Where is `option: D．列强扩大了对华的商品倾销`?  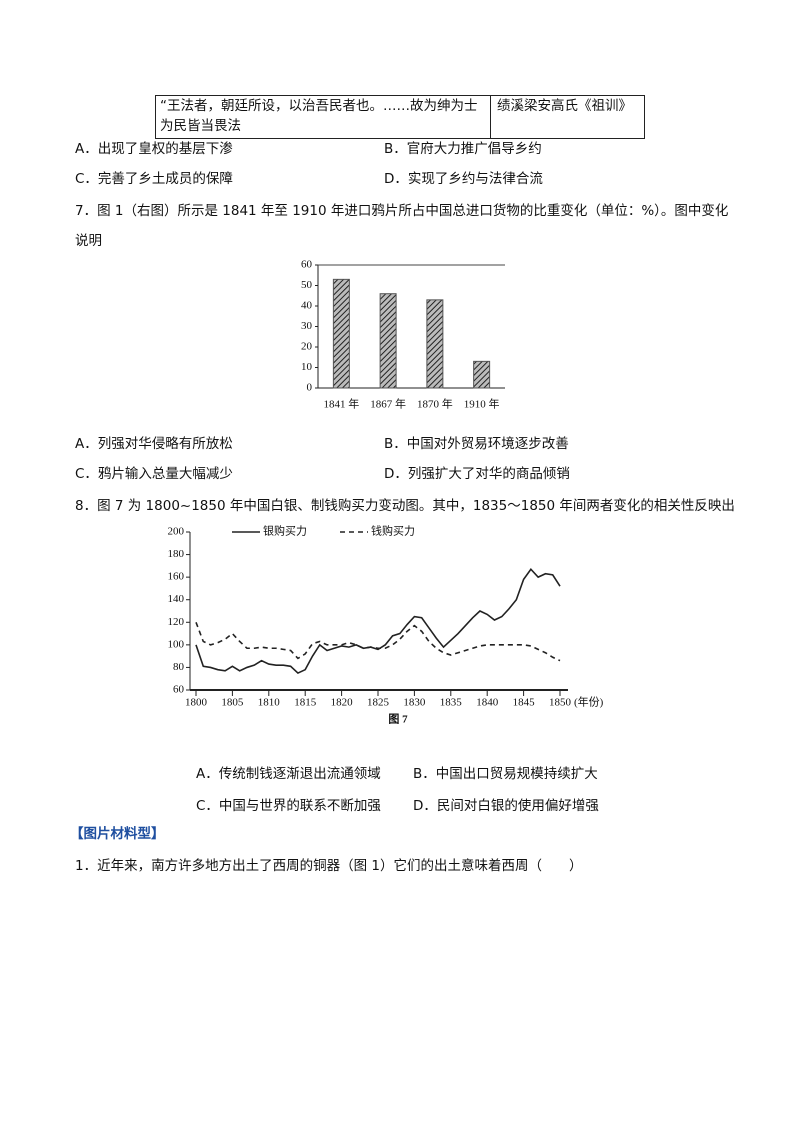 option: D．列强扩大了对华的商品倾销 is located at coordinates (477, 474).